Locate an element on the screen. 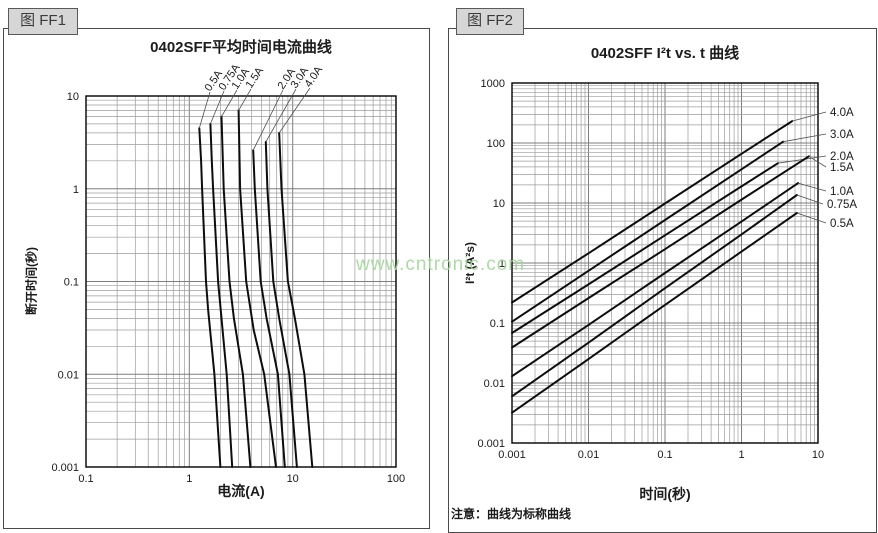 This screenshot has width=878, height=533. curve-label-0.5A: 0.5A is located at coordinates (842, 224).